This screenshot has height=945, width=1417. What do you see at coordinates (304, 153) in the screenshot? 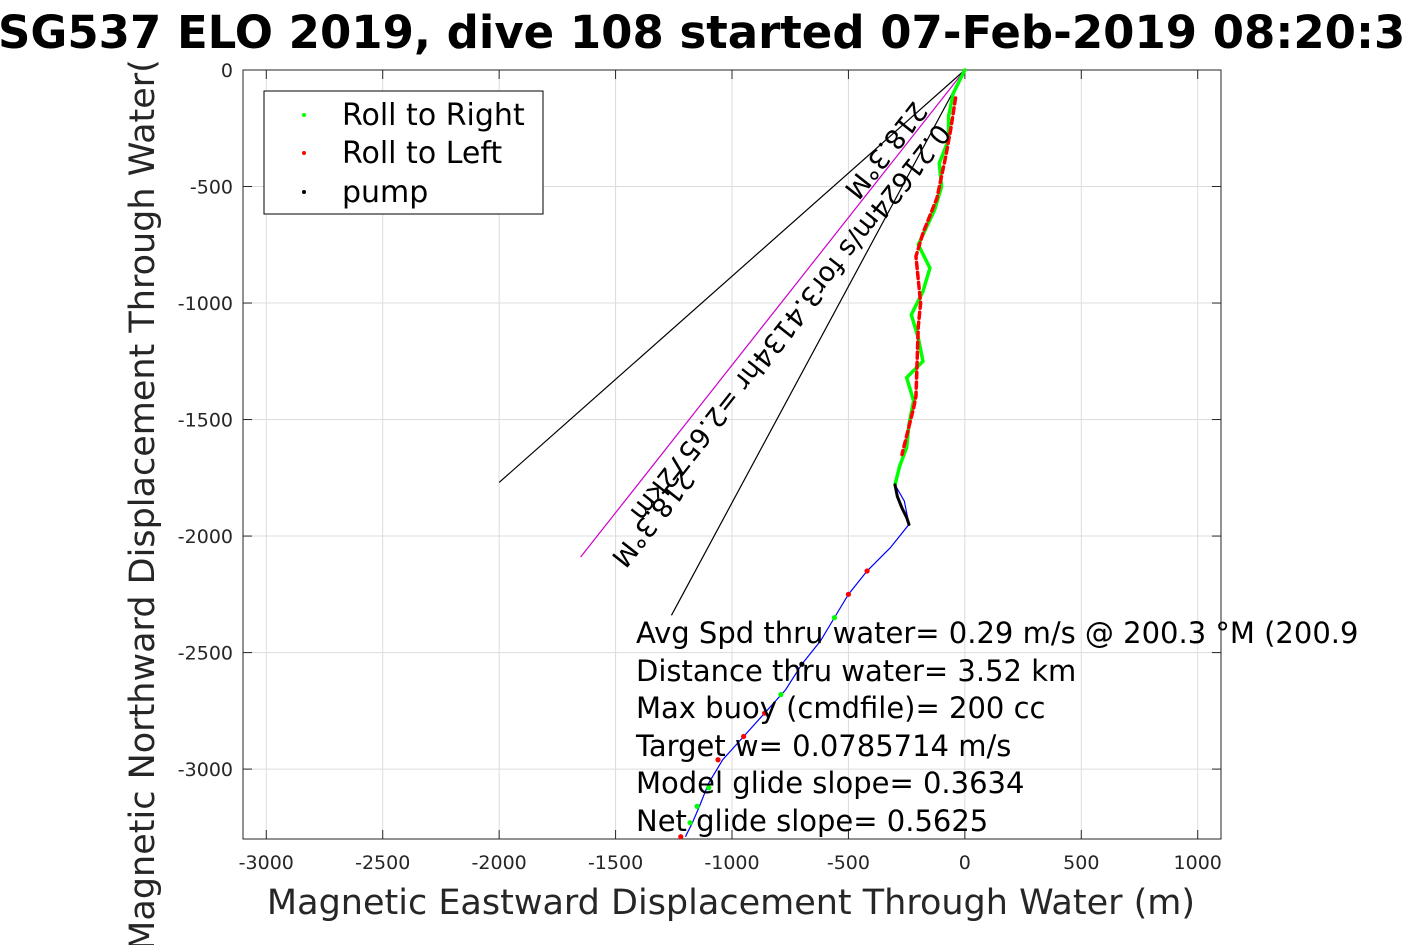
I see `legend-marker-roll-left` at bounding box center [304, 153].